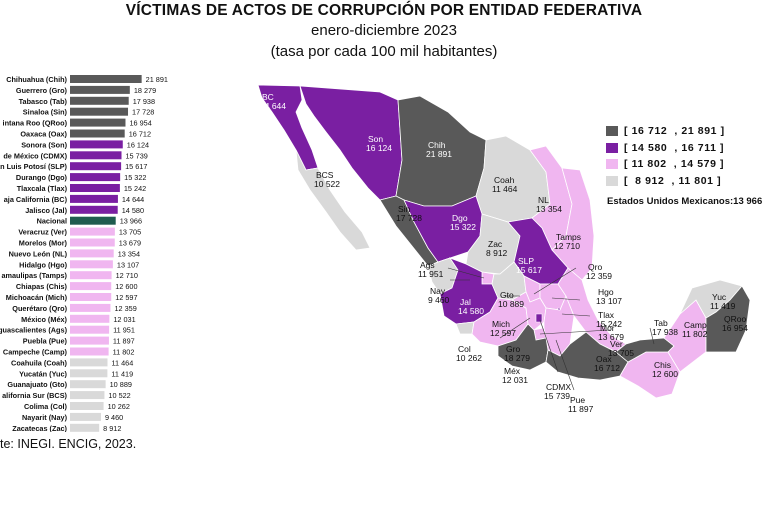  I want to click on map-state-abbr: Dgo, so click(460, 218).